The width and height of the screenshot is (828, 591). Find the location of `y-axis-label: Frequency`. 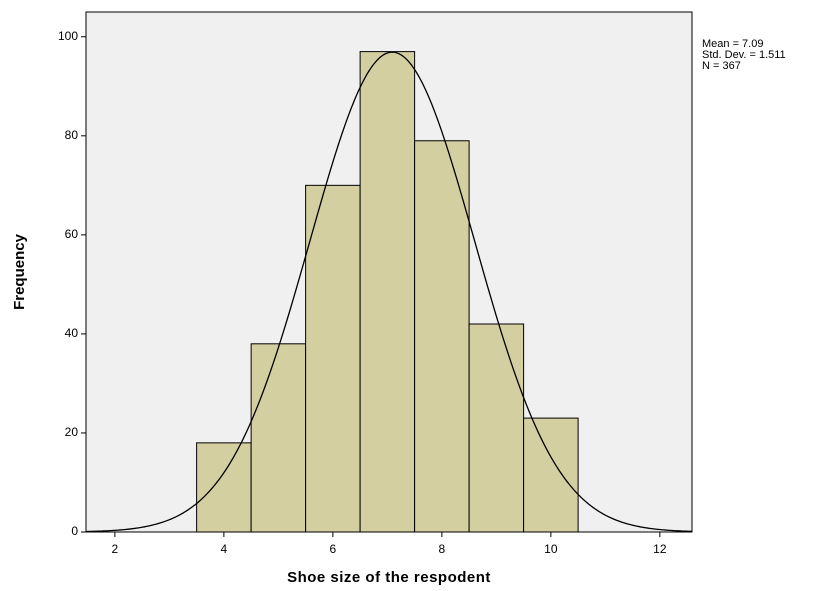

y-axis-label: Frequency is located at coordinates (19, 271).